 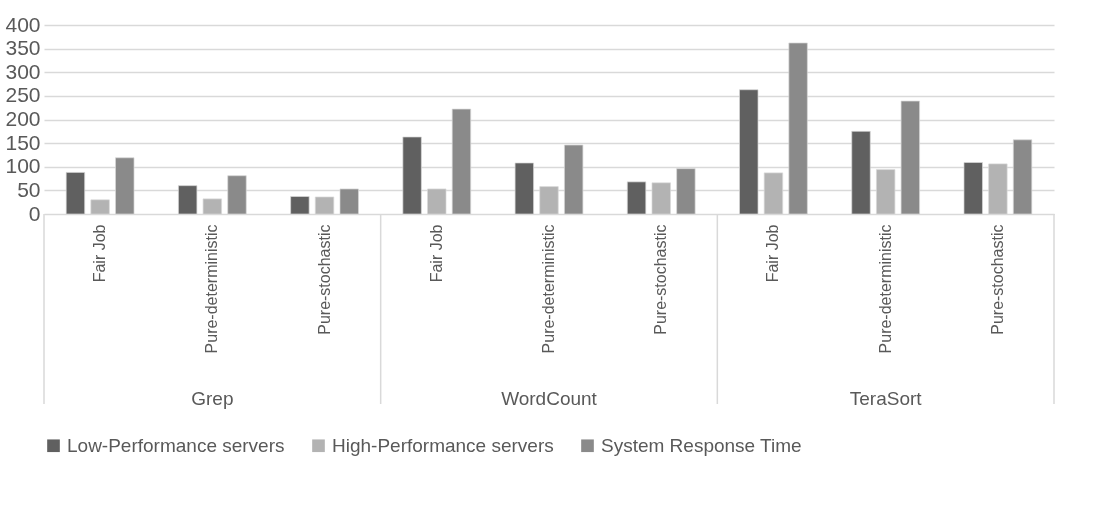 What do you see at coordinates (23, 166) in the screenshot?
I see `y-tick-label: 100` at bounding box center [23, 166].